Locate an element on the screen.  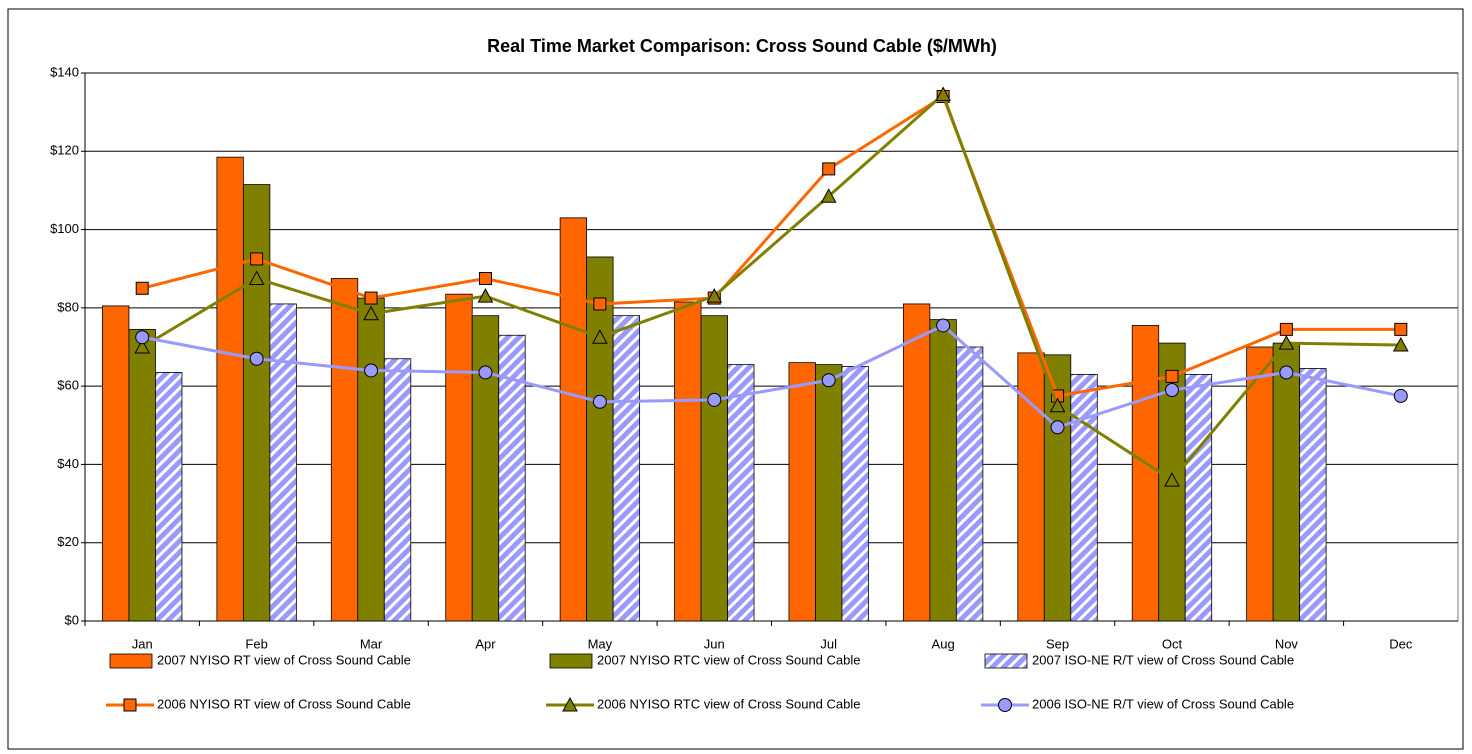
x-tick-label: Jul is located at coordinates (828, 643).